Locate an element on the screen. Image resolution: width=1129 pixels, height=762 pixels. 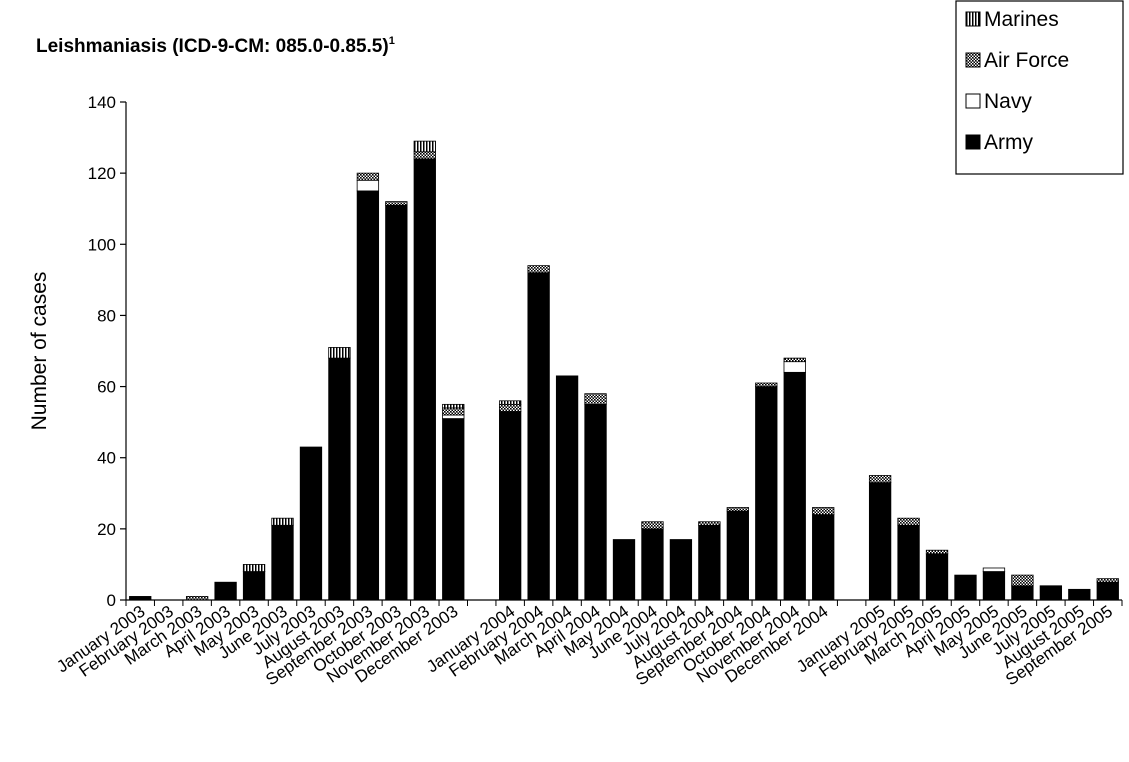
legend: Marines Air Force Navy Army is located at coordinates (1039, 87).